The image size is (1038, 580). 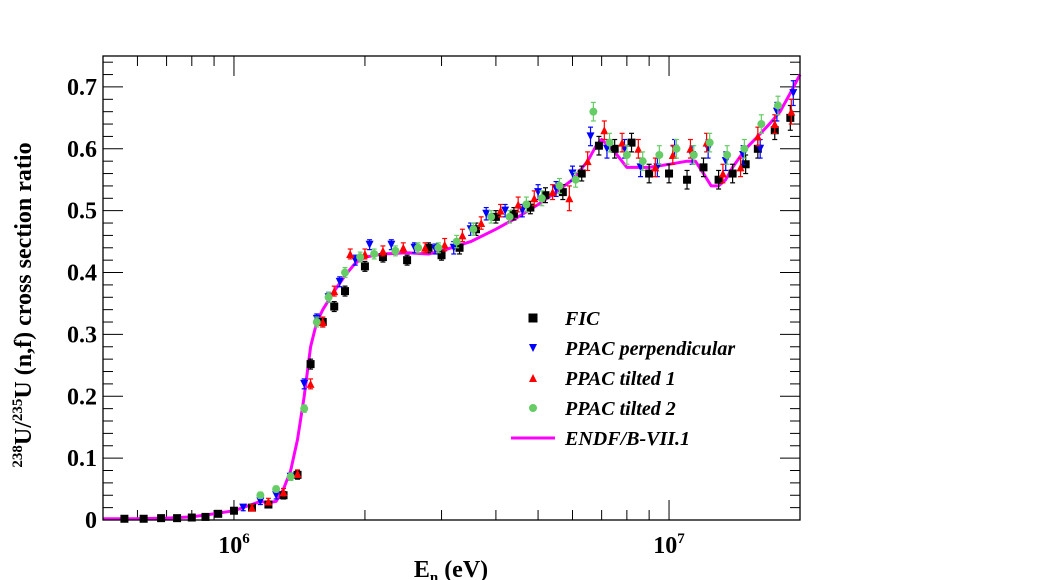 What do you see at coordinates (24, 270) in the screenshot?
I see `y-axis-title-rest: U (n,f) cross section ratio` at bounding box center [24, 270].